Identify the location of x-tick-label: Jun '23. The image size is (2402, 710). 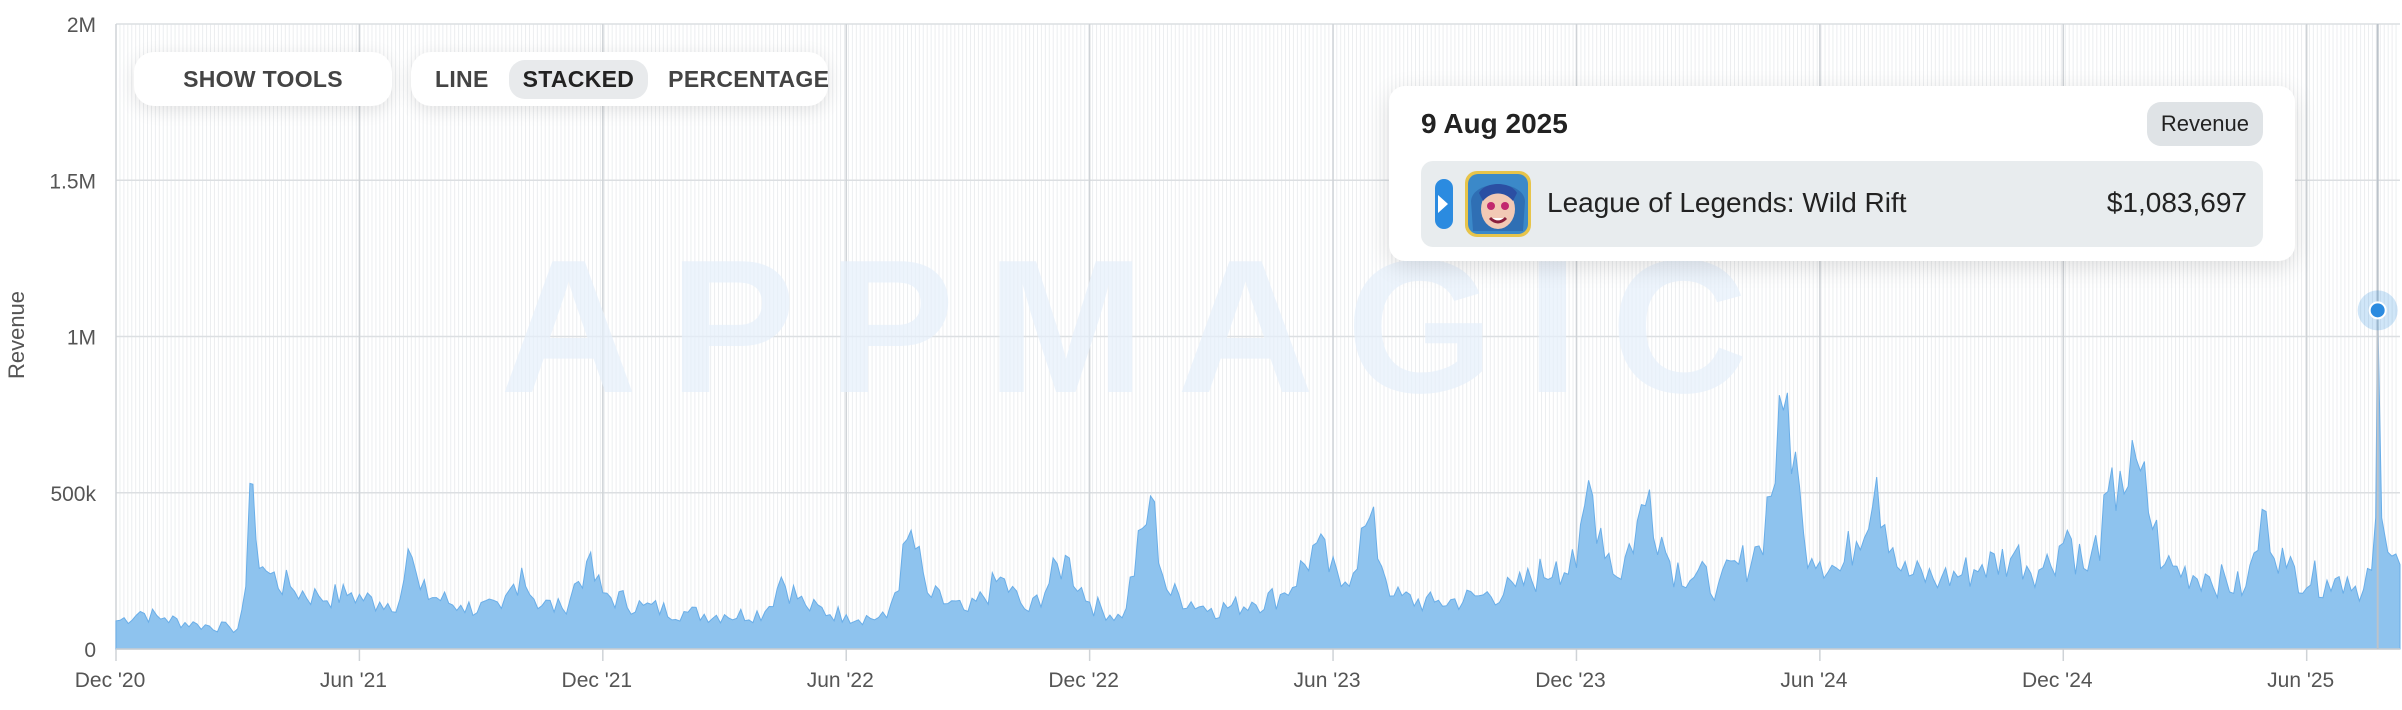
(1327, 680).